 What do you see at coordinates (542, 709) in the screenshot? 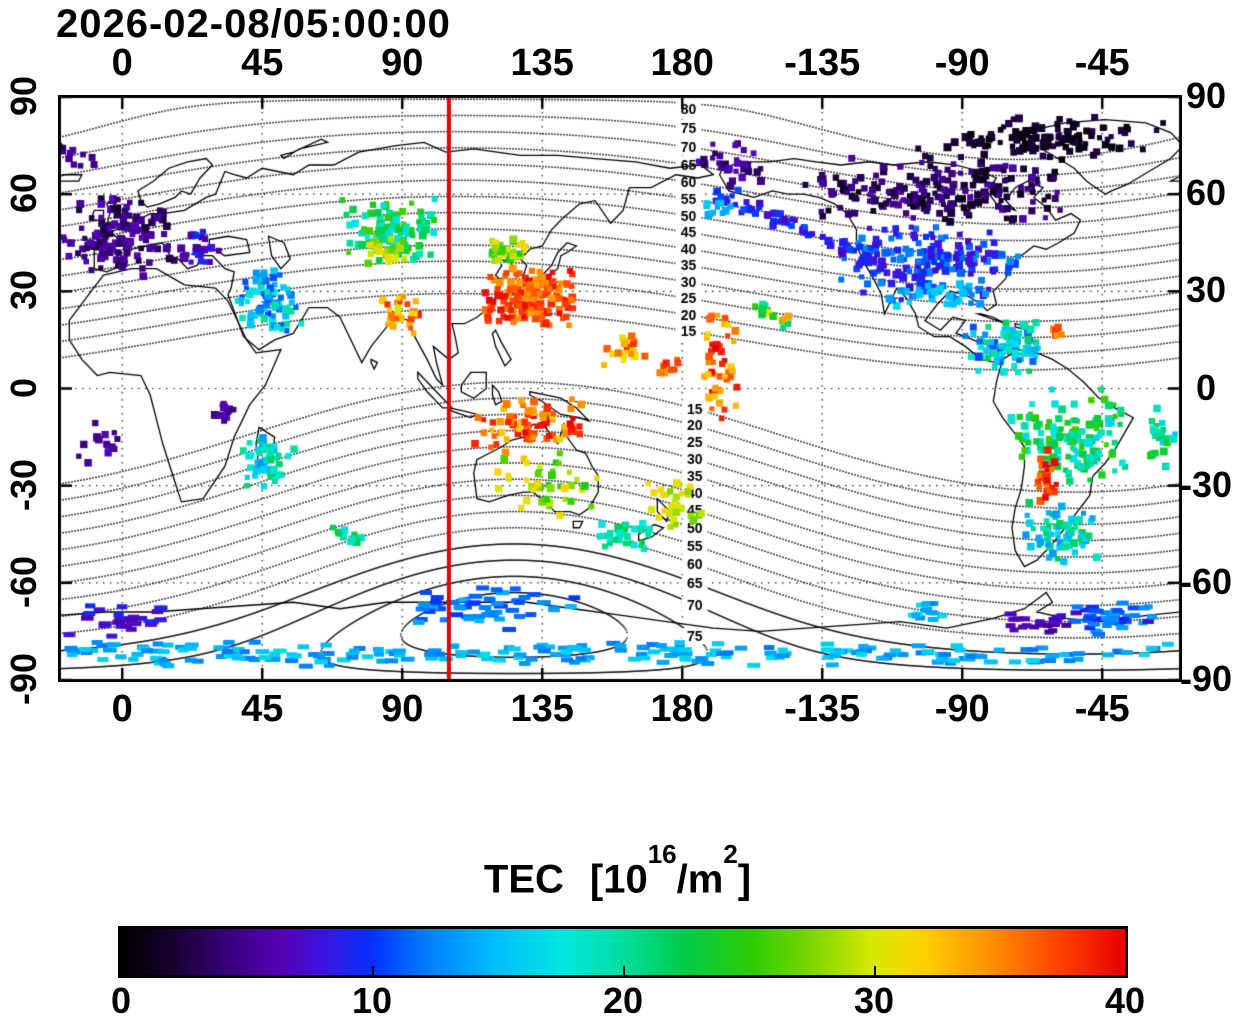
I see `lon-tick-label-bottom: 135` at bounding box center [542, 709].